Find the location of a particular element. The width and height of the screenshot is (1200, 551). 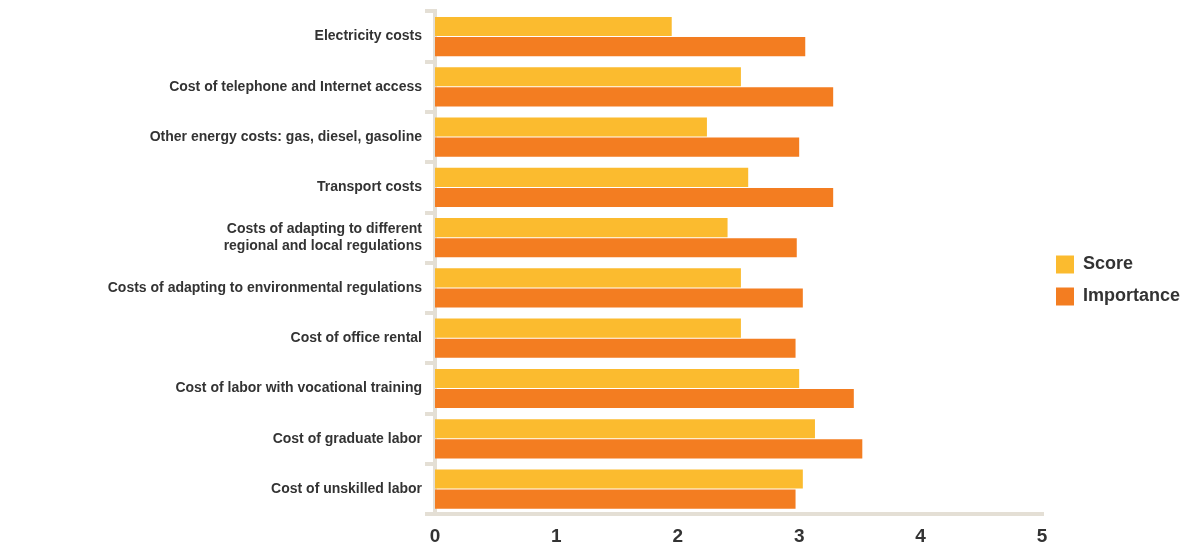

x-tick-label: 3 is located at coordinates (799, 535).